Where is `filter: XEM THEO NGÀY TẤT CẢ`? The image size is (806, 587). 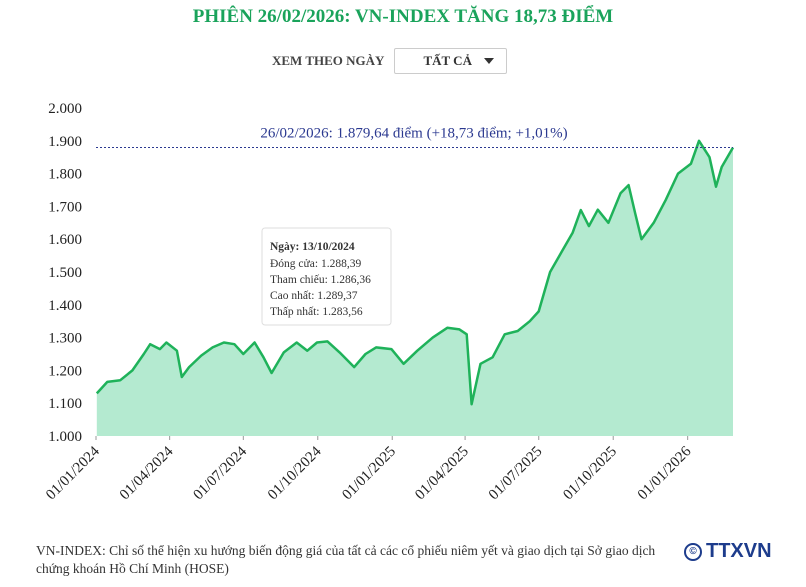
filter: XEM THEO NGÀY TẤT CẢ is located at coordinates (389, 61).